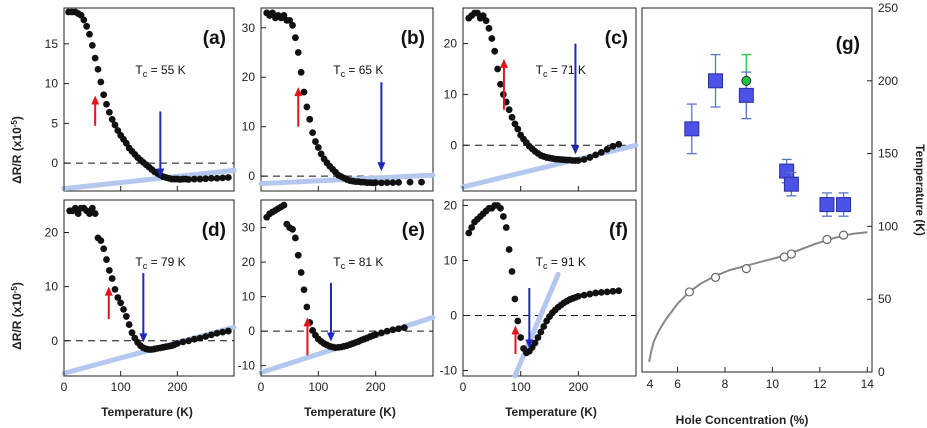  Describe the element at coordinates (536, 325) in the screenshot. I see `fit-line` at that location.